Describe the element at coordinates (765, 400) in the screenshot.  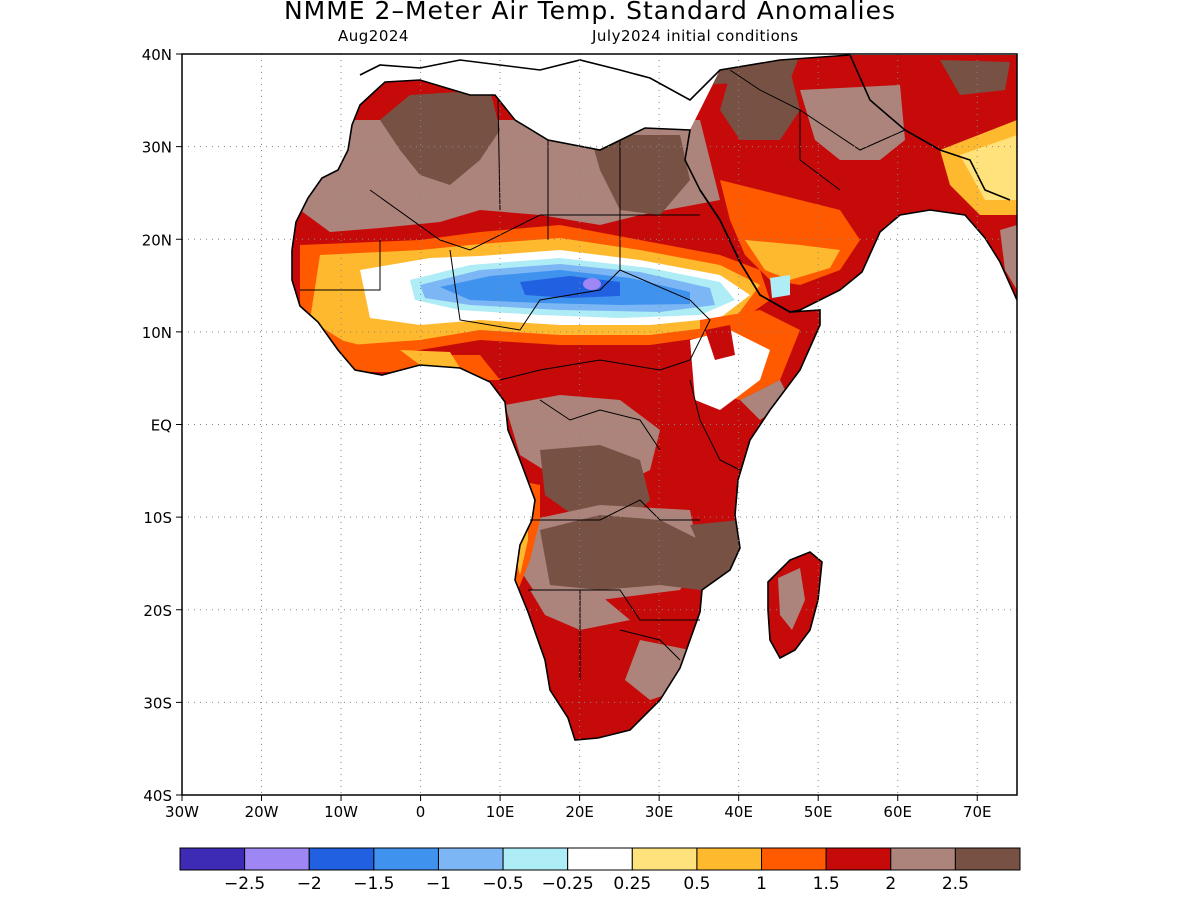
I see `somalia-strong-anomaly` at that location.